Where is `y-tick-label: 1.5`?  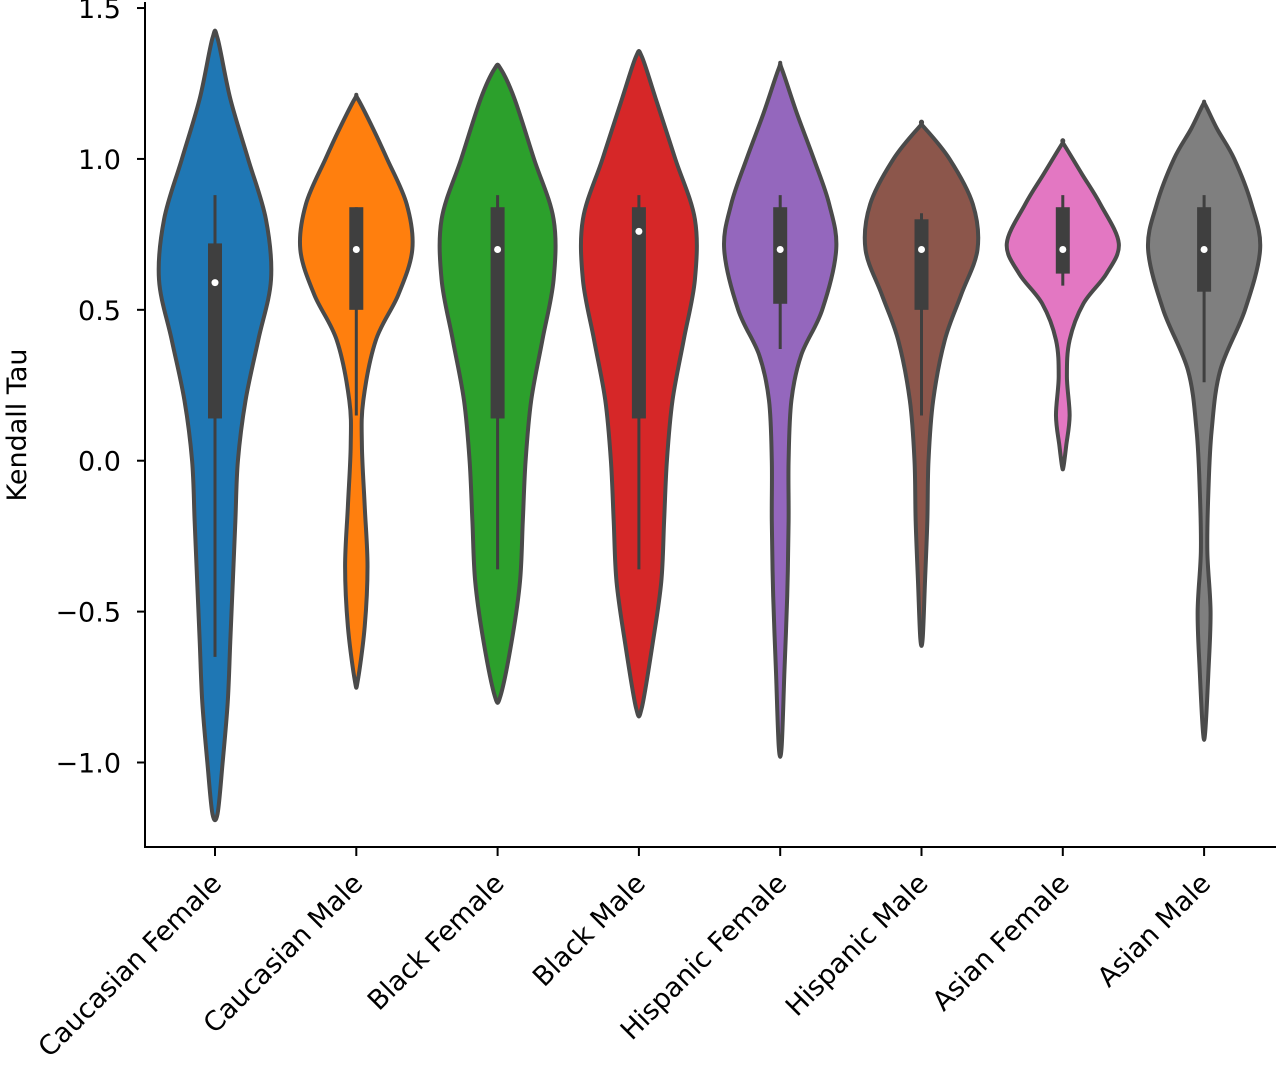 y-tick-label: 1.5 is located at coordinates (99, 12).